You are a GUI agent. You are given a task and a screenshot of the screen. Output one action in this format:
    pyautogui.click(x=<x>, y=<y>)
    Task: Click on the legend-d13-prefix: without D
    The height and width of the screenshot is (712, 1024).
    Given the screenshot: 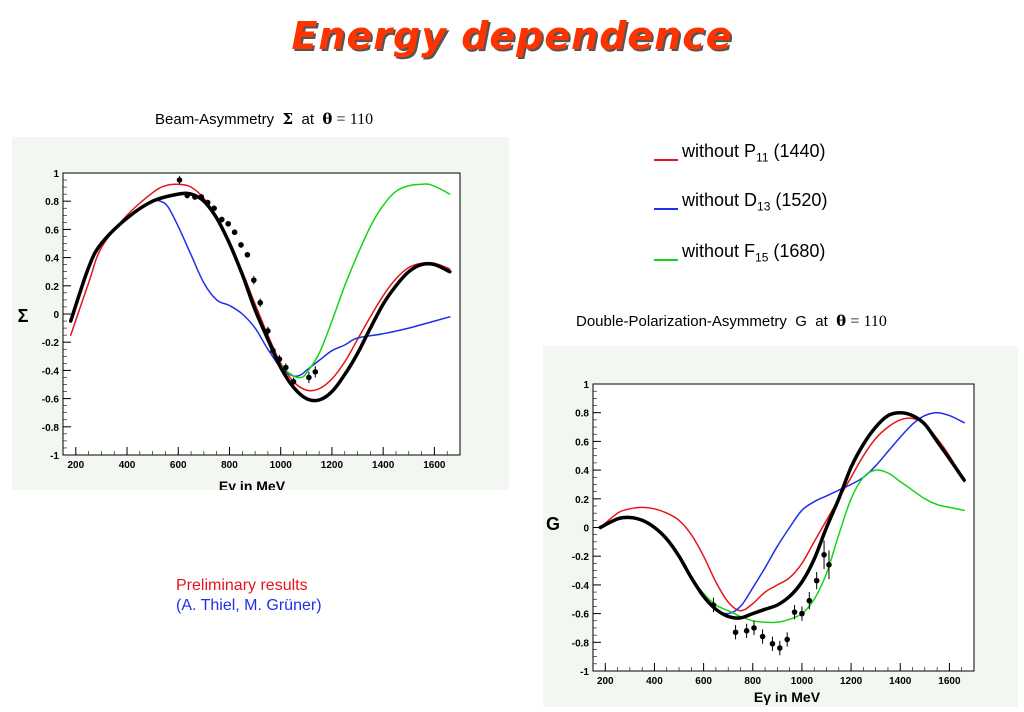 What is the action you would take?
    pyautogui.click(x=720, y=200)
    